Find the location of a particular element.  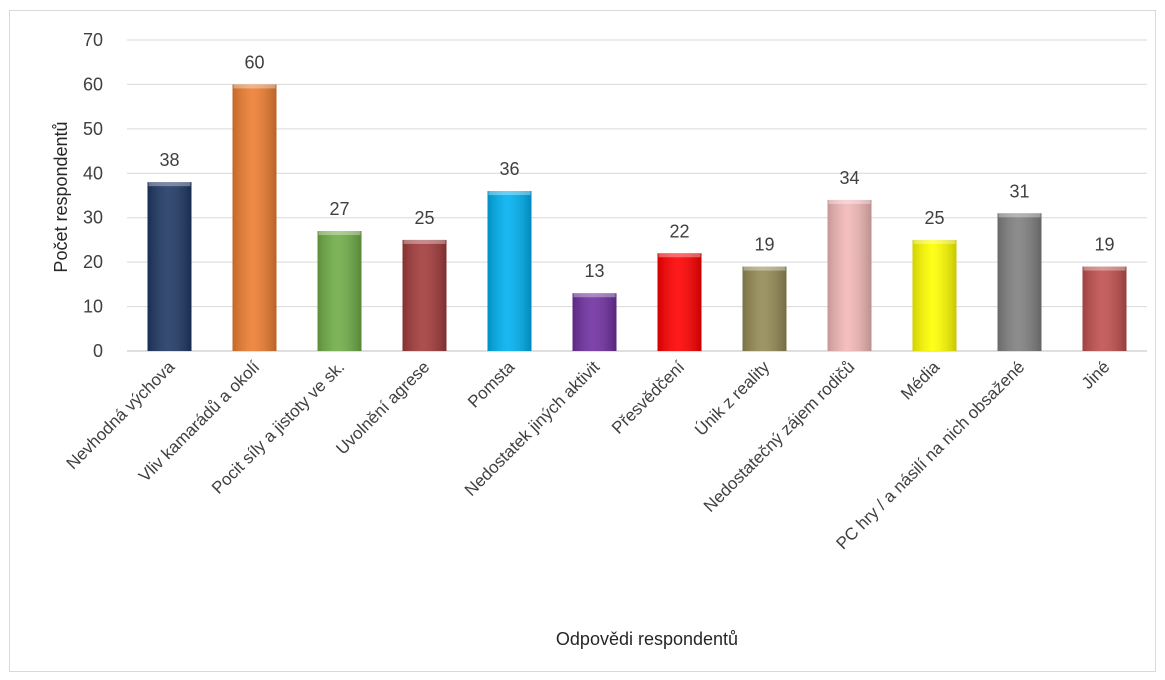

category-label: Přesvědčení is located at coordinates (648, 397).